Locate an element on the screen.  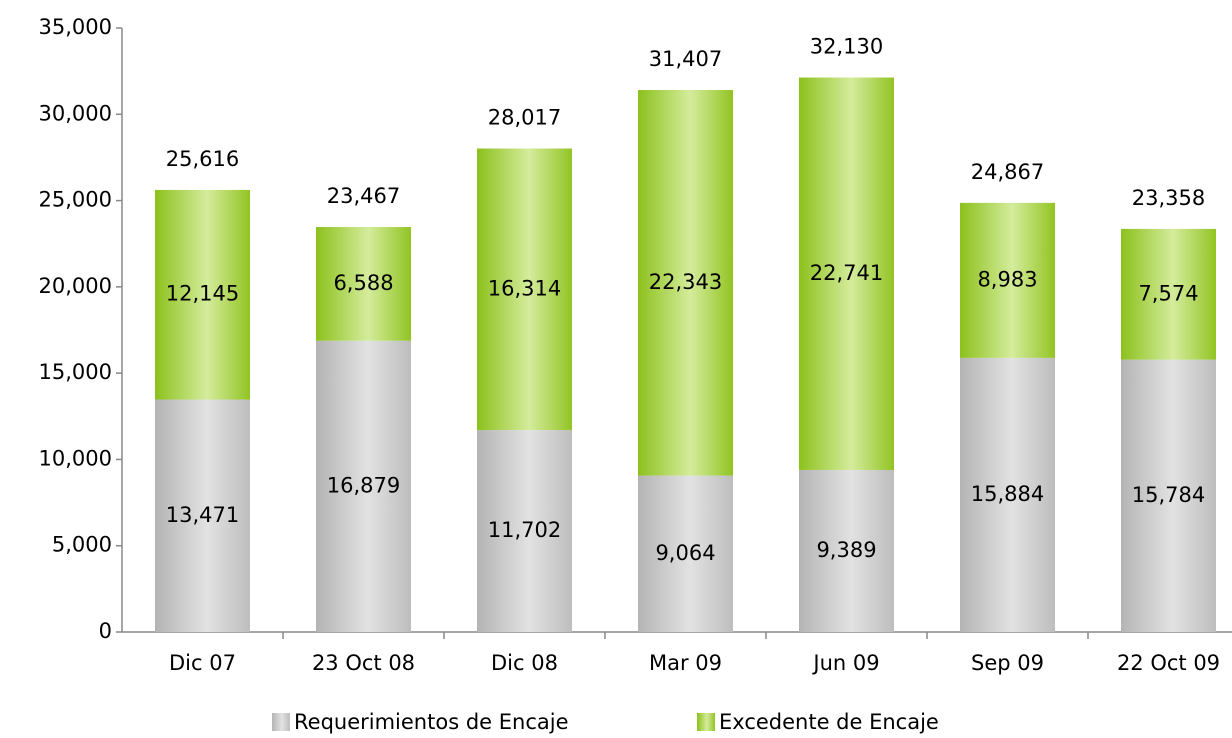
data-label: 15,784 is located at coordinates (1168, 495).